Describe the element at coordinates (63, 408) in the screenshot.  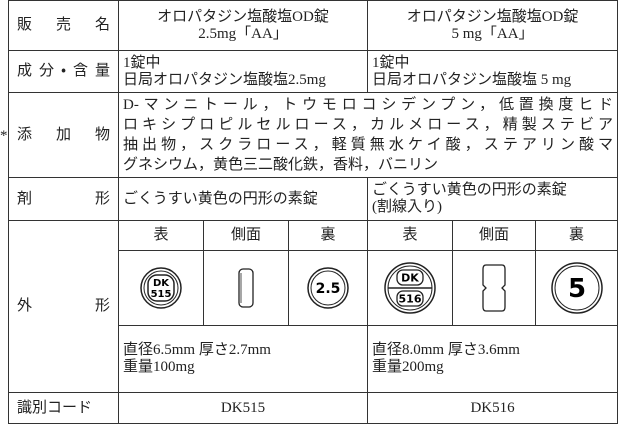
I see `label: 識別コード` at that location.